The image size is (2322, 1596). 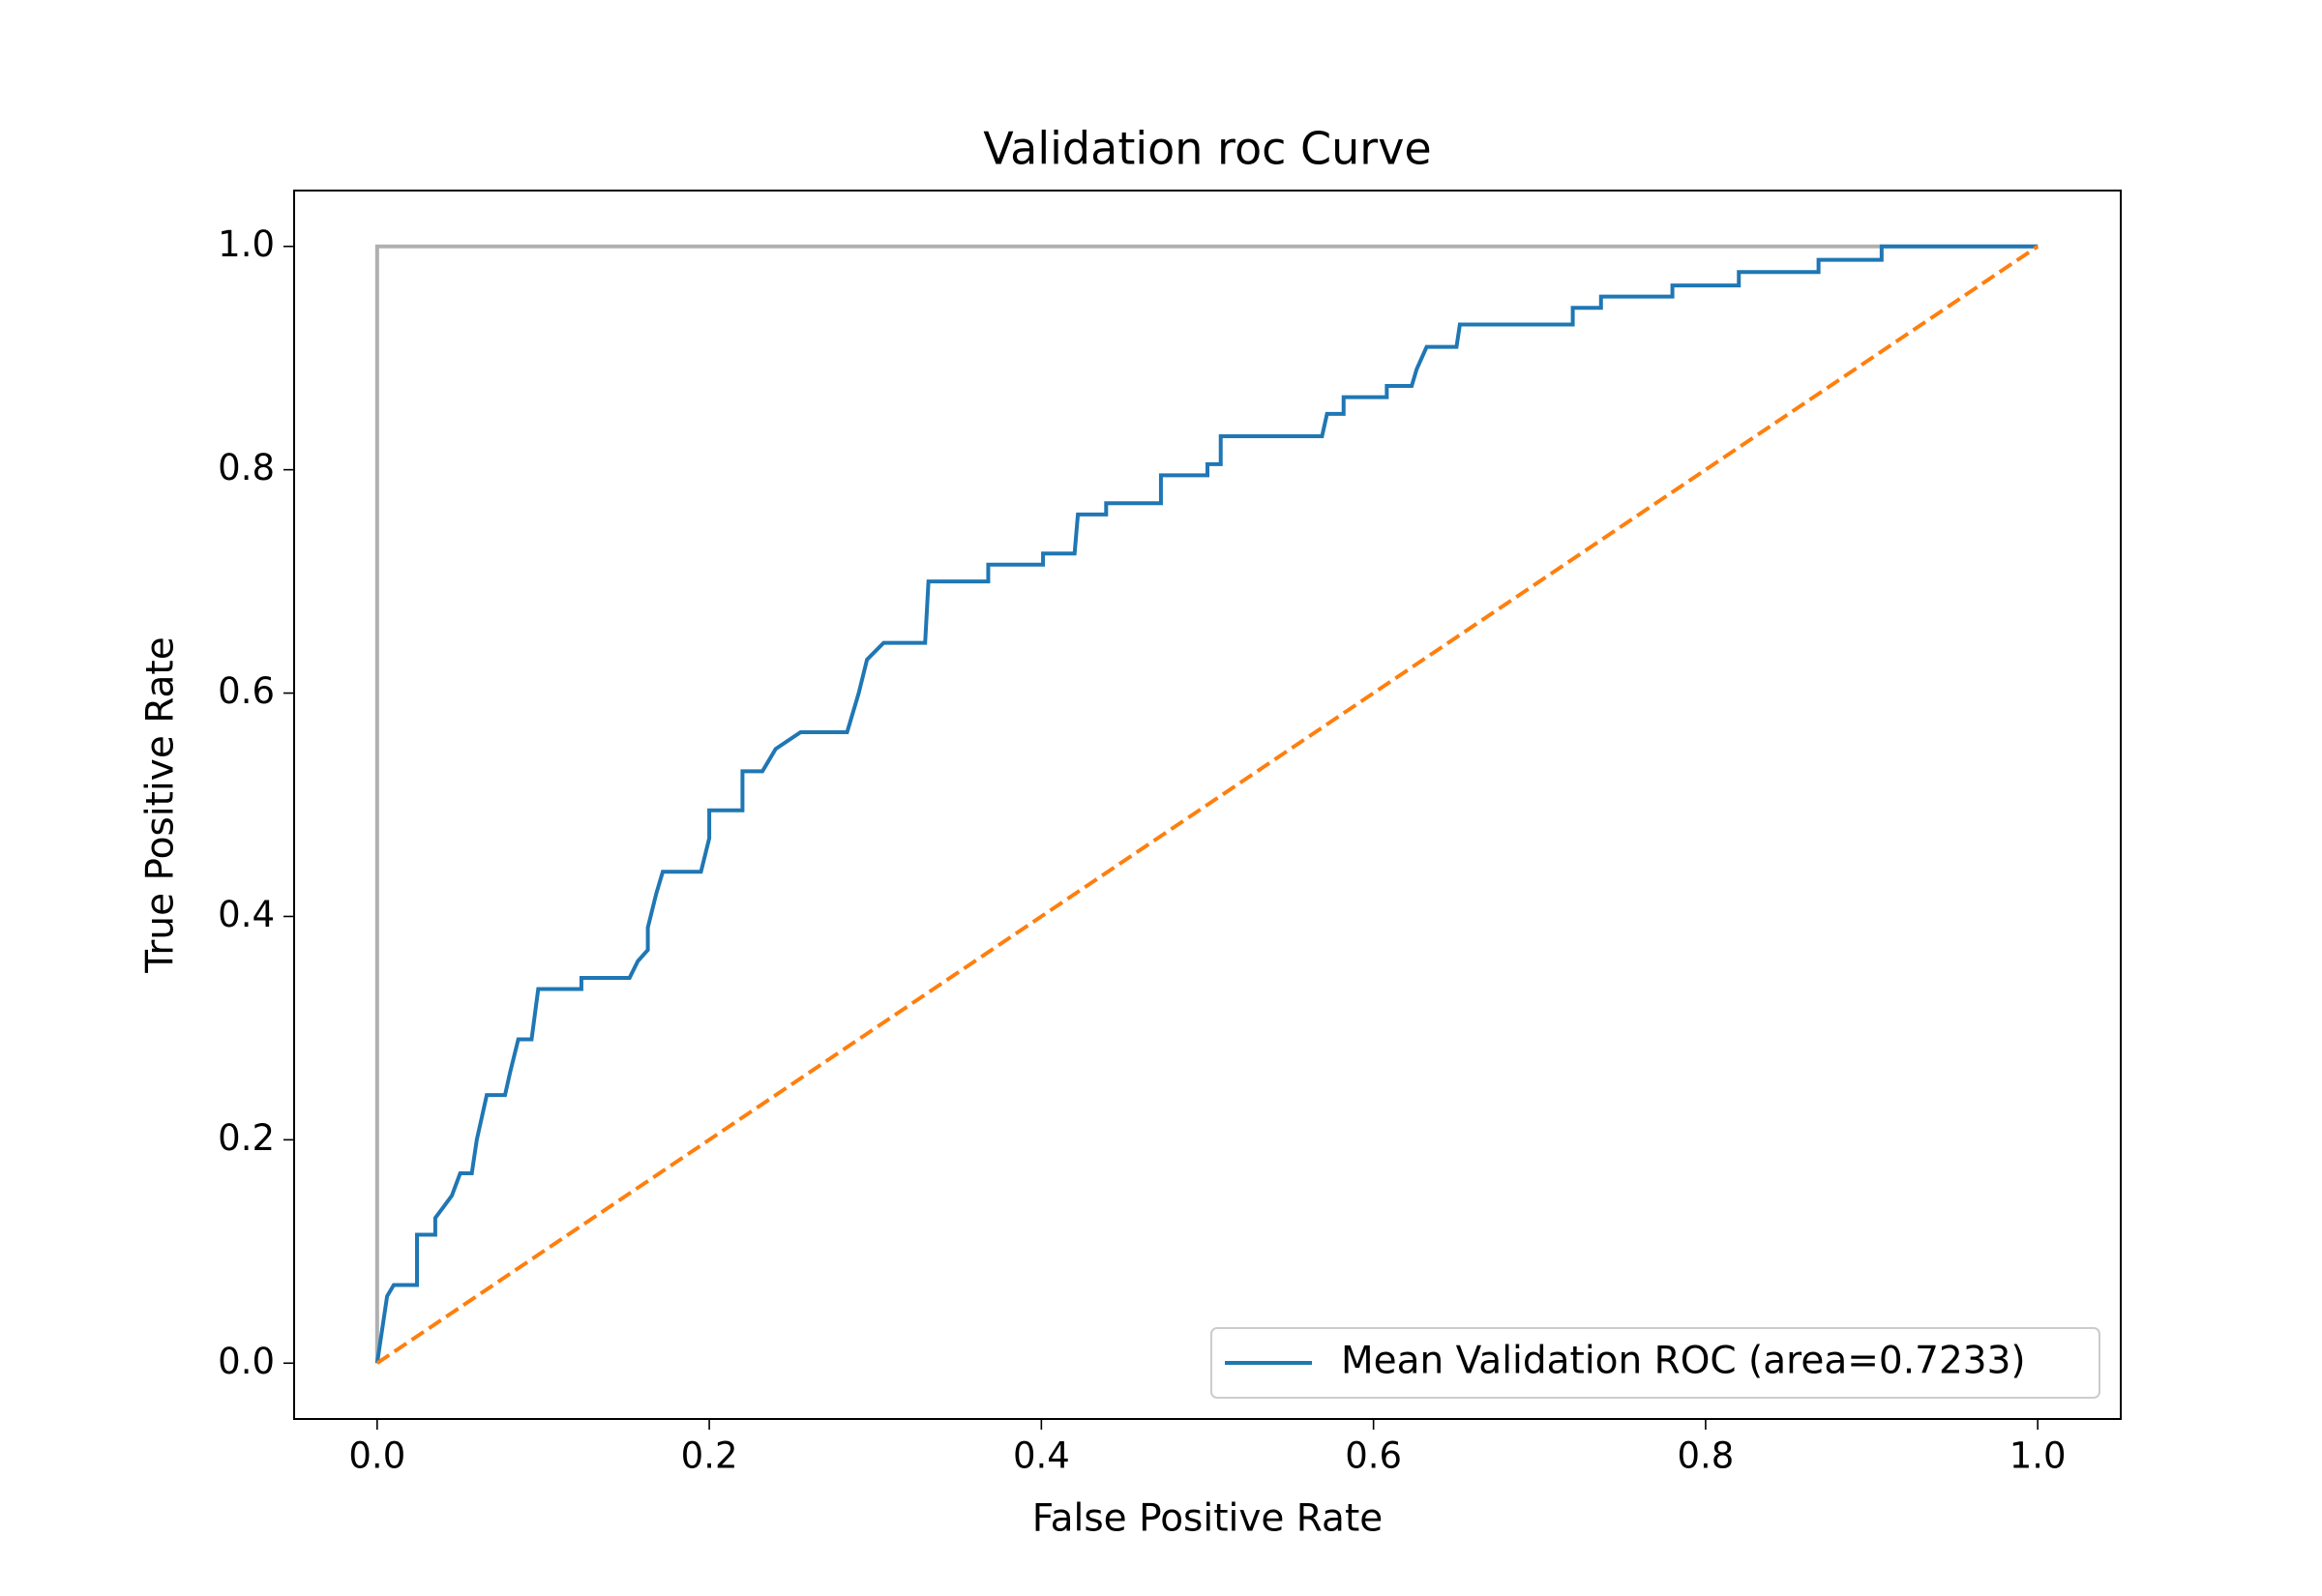 What do you see at coordinates (246, 1138) in the screenshot?
I see `y-tick-label: 0.2` at bounding box center [246, 1138].